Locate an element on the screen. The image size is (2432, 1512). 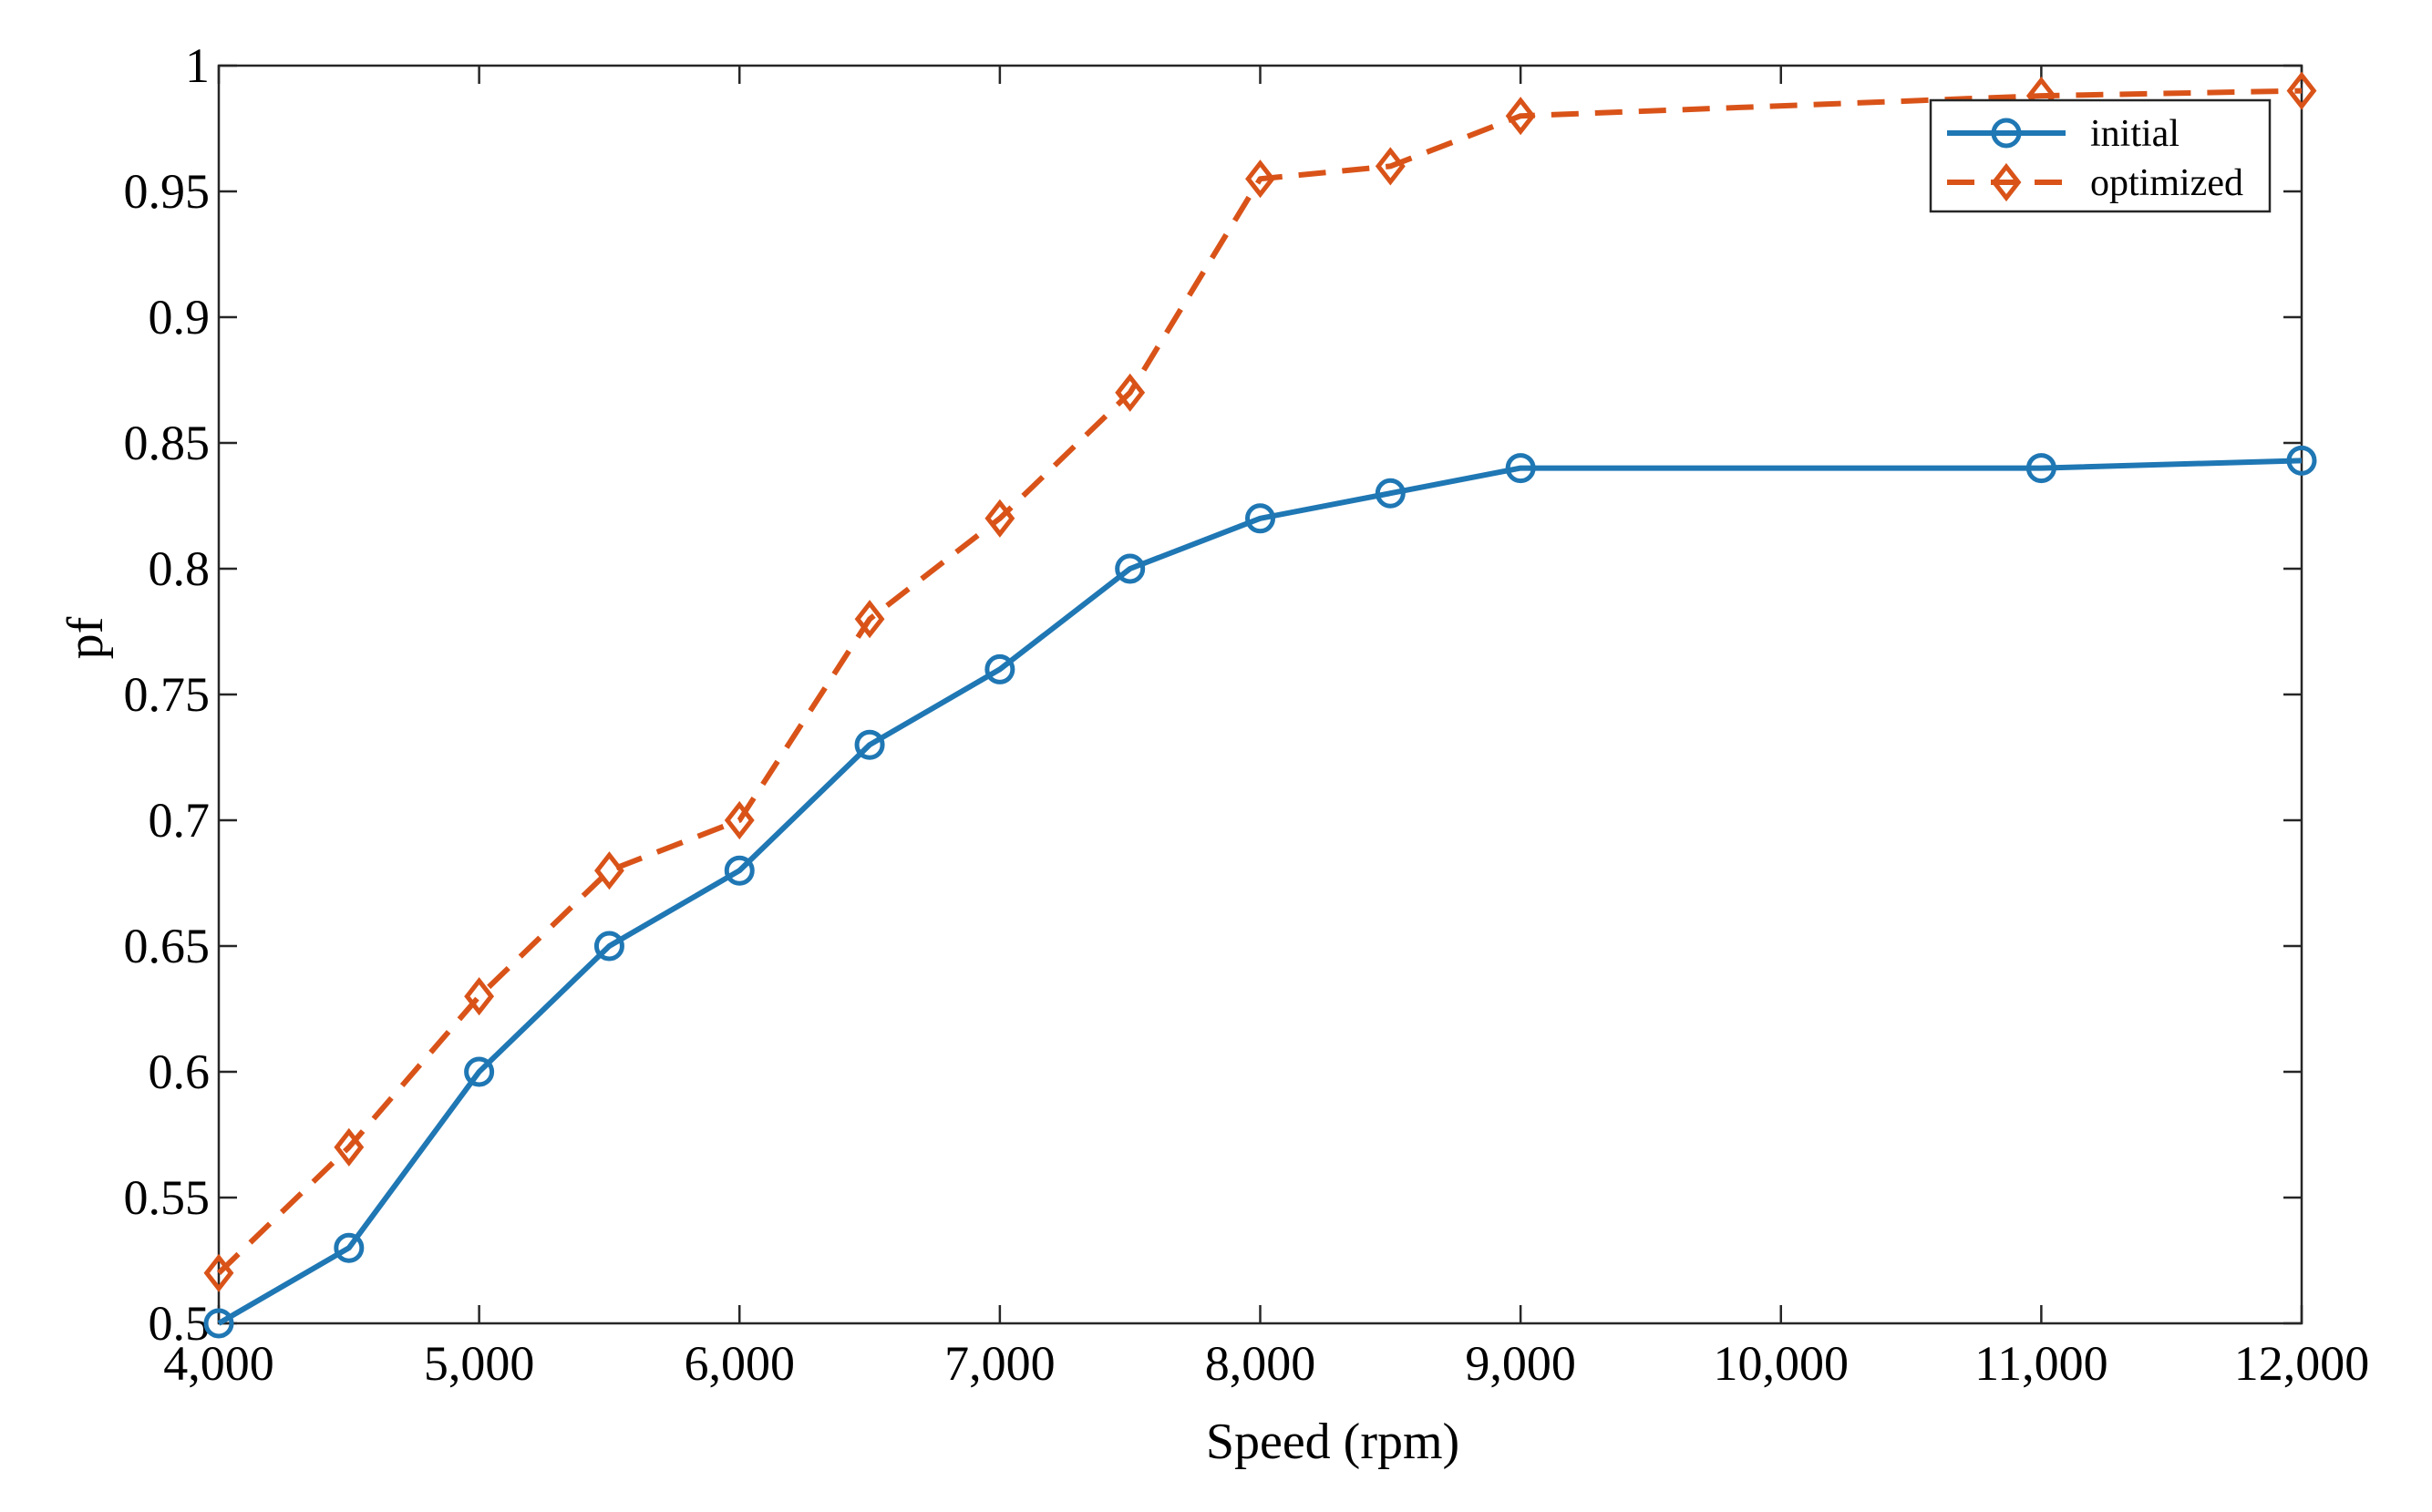
y-tick-label: 0.75 is located at coordinates (168, 694).